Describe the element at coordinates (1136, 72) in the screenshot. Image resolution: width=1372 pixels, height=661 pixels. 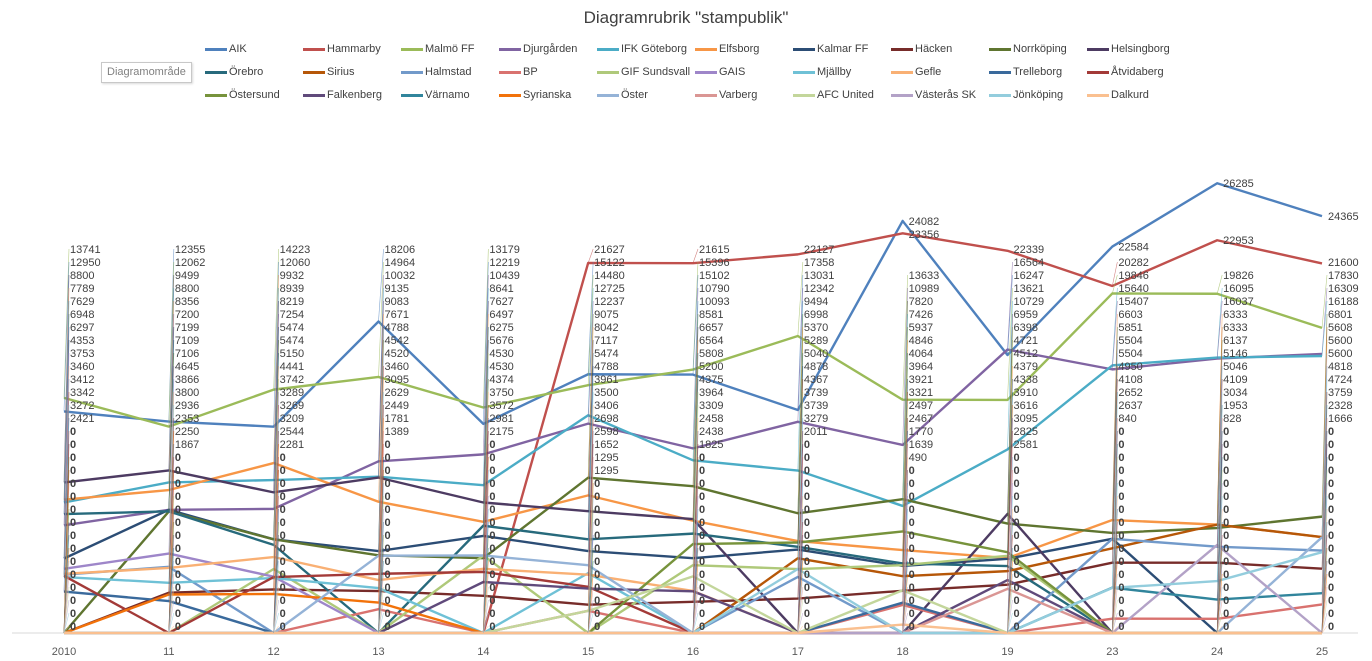
I see `legend-item: Åtvidaberg` at that location.